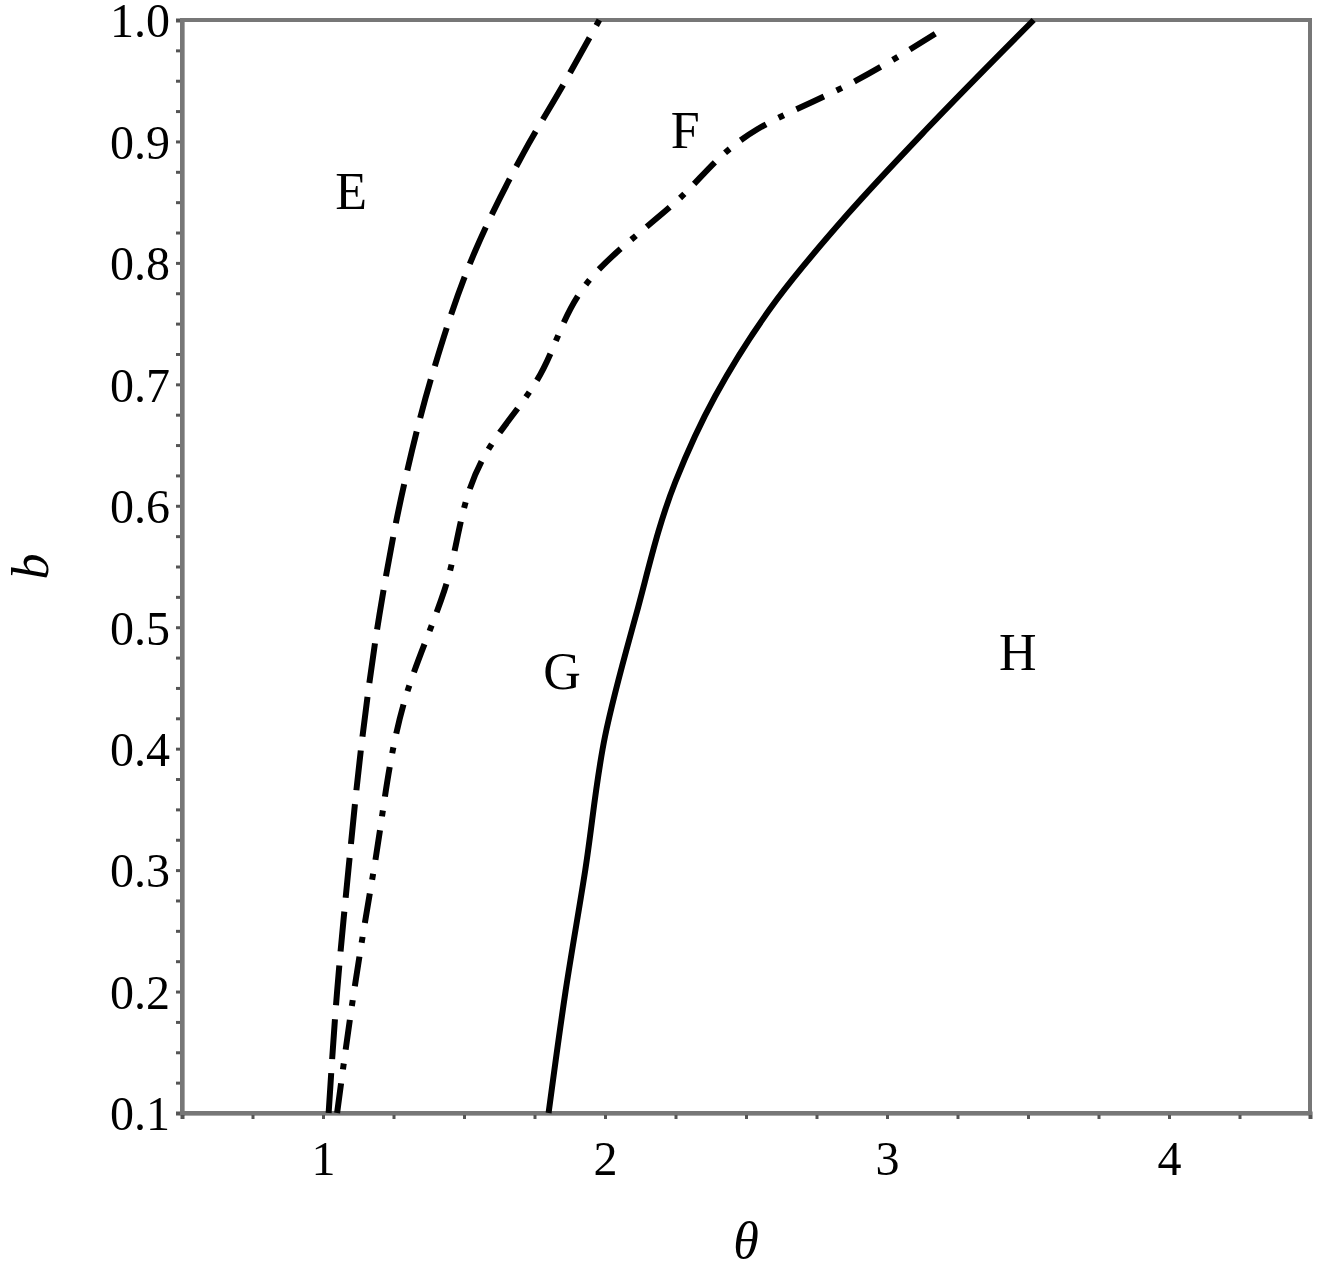 The image size is (1321, 1268). Describe the element at coordinates (685, 130) in the screenshot. I see `annotation: F` at that location.